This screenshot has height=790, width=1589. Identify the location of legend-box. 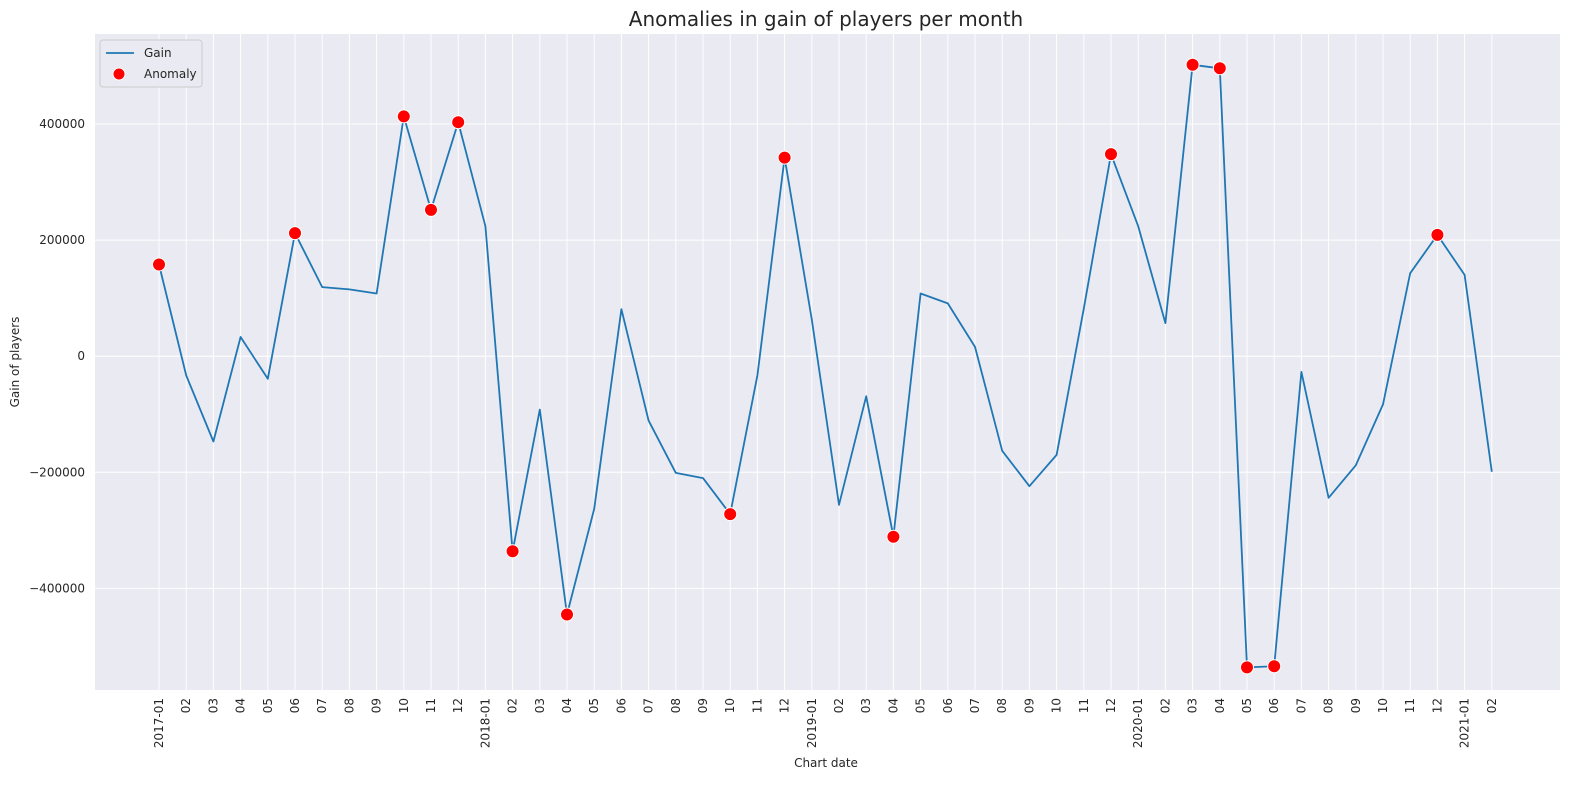
(151, 63).